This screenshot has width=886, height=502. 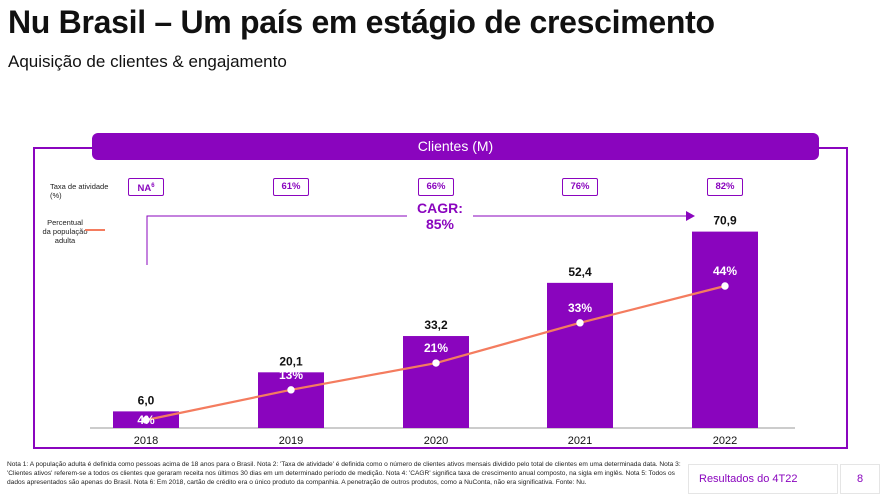 I want to click on population-point-2018, so click(x=146, y=420).